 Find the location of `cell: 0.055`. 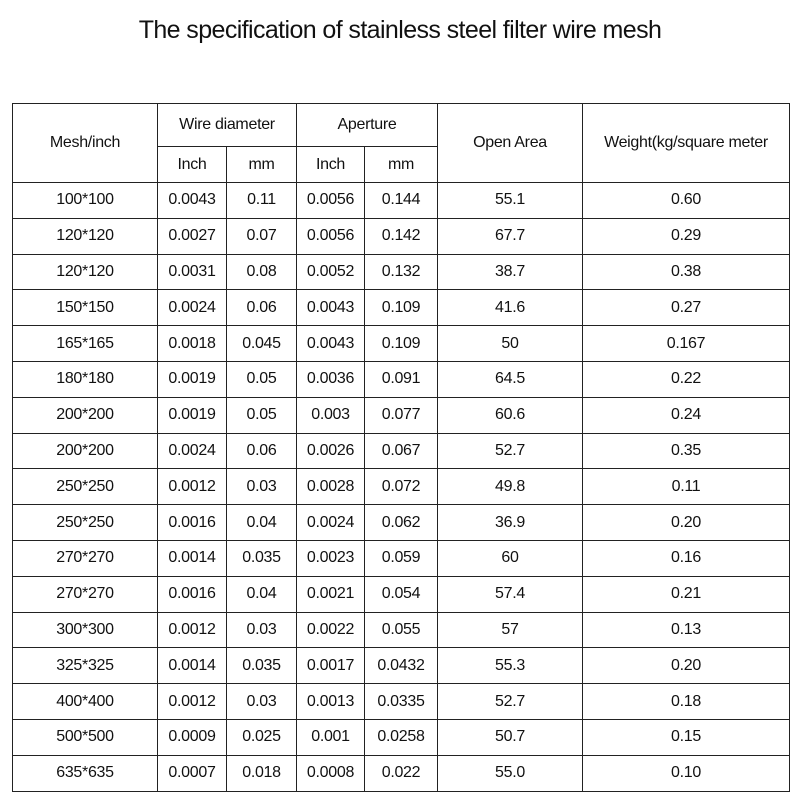

cell: 0.055 is located at coordinates (401, 630).